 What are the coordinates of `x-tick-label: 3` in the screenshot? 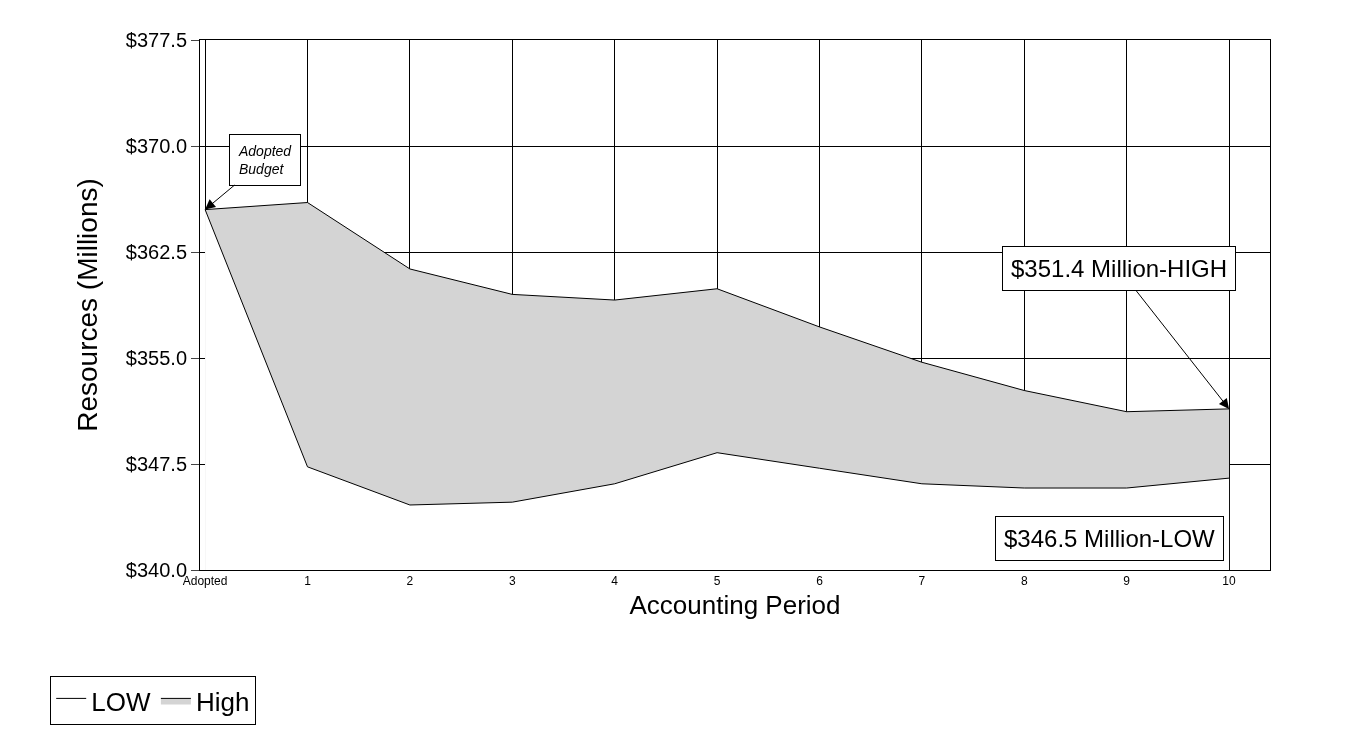 It's located at (512, 581).